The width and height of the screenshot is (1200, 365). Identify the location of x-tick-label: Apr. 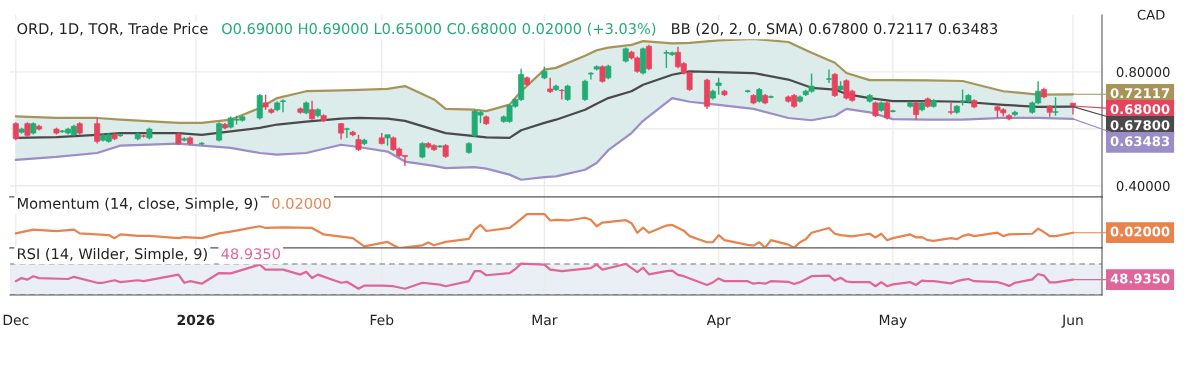
(718, 321).